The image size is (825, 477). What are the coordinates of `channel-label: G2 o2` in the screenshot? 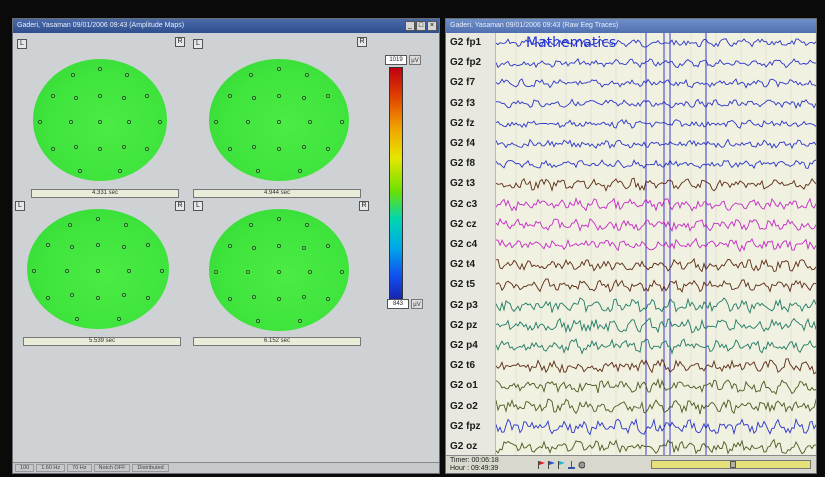 It's located at (464, 406).